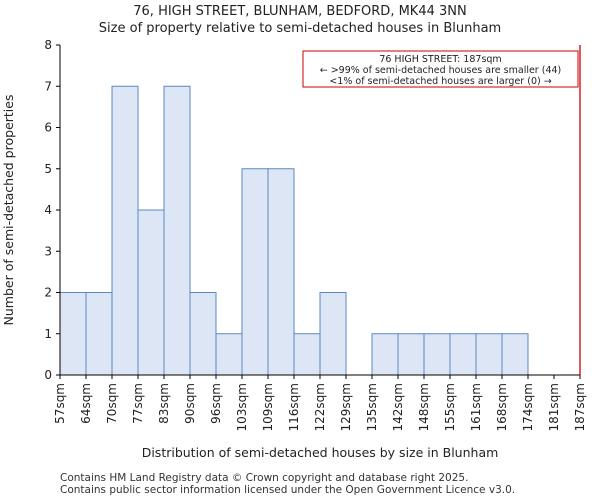 The width and height of the screenshot is (600, 500). What do you see at coordinates (48, 210) in the screenshot?
I see `y-tick-label: 4` at bounding box center [48, 210].